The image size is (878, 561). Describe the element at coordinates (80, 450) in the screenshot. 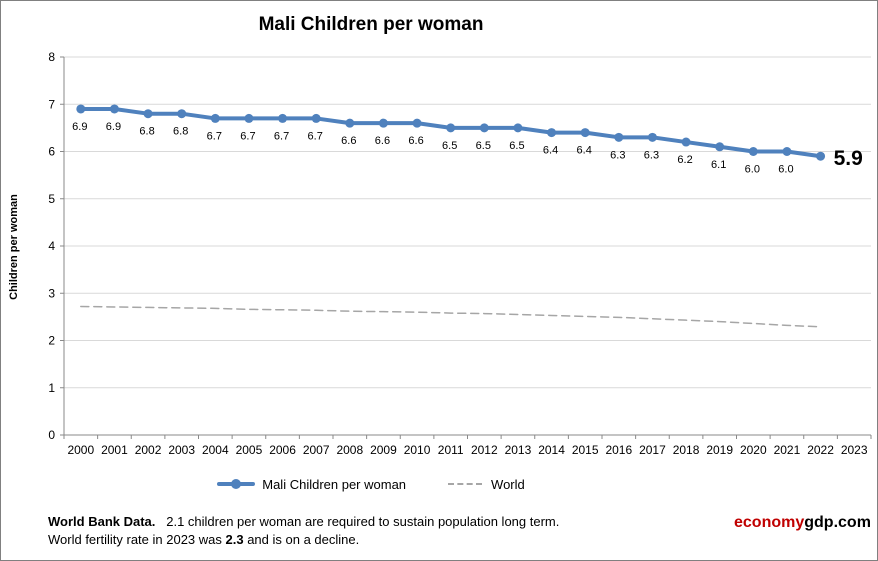

I see `x-tick-label: 2000` at that location.